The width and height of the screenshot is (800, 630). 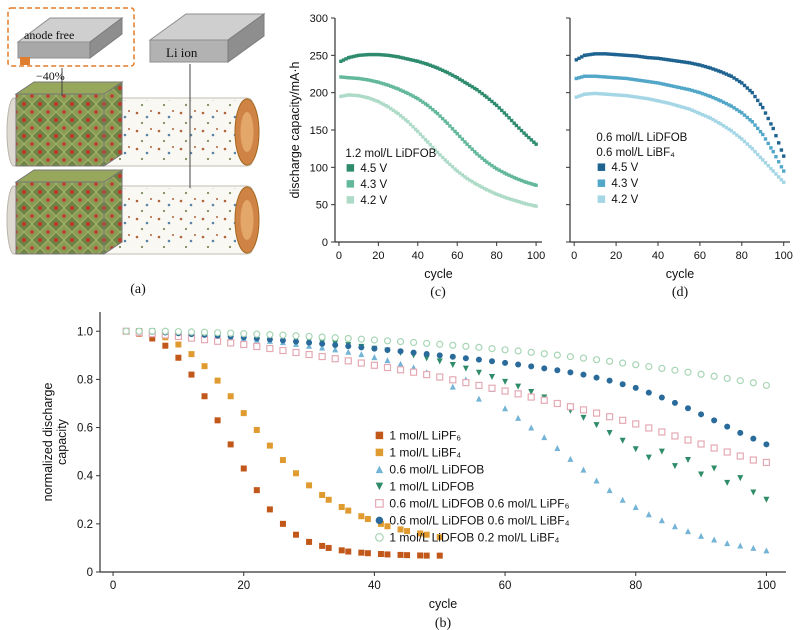 What do you see at coordinates (479, 520) in the screenshot?
I see `svg-text:0.6 mol/L LiDFOB 0.6 mol/L LiB: 0.6 mol/L LiDFOB 0.6 mol/L LiBF₄` at bounding box center [479, 520].